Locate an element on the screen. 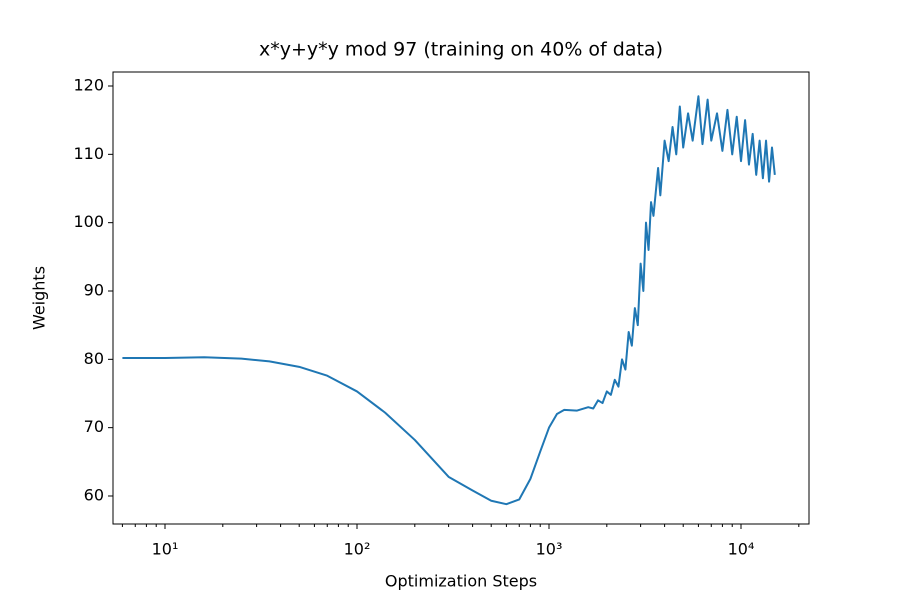 The image size is (900, 604). y-tick-label: 70 is located at coordinates (94, 426).